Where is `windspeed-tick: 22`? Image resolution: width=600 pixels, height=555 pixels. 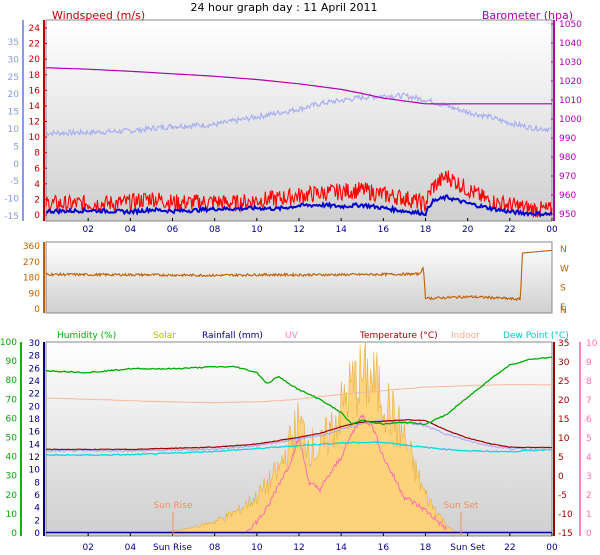 windspeed-tick: 22 is located at coordinates (34, 45).